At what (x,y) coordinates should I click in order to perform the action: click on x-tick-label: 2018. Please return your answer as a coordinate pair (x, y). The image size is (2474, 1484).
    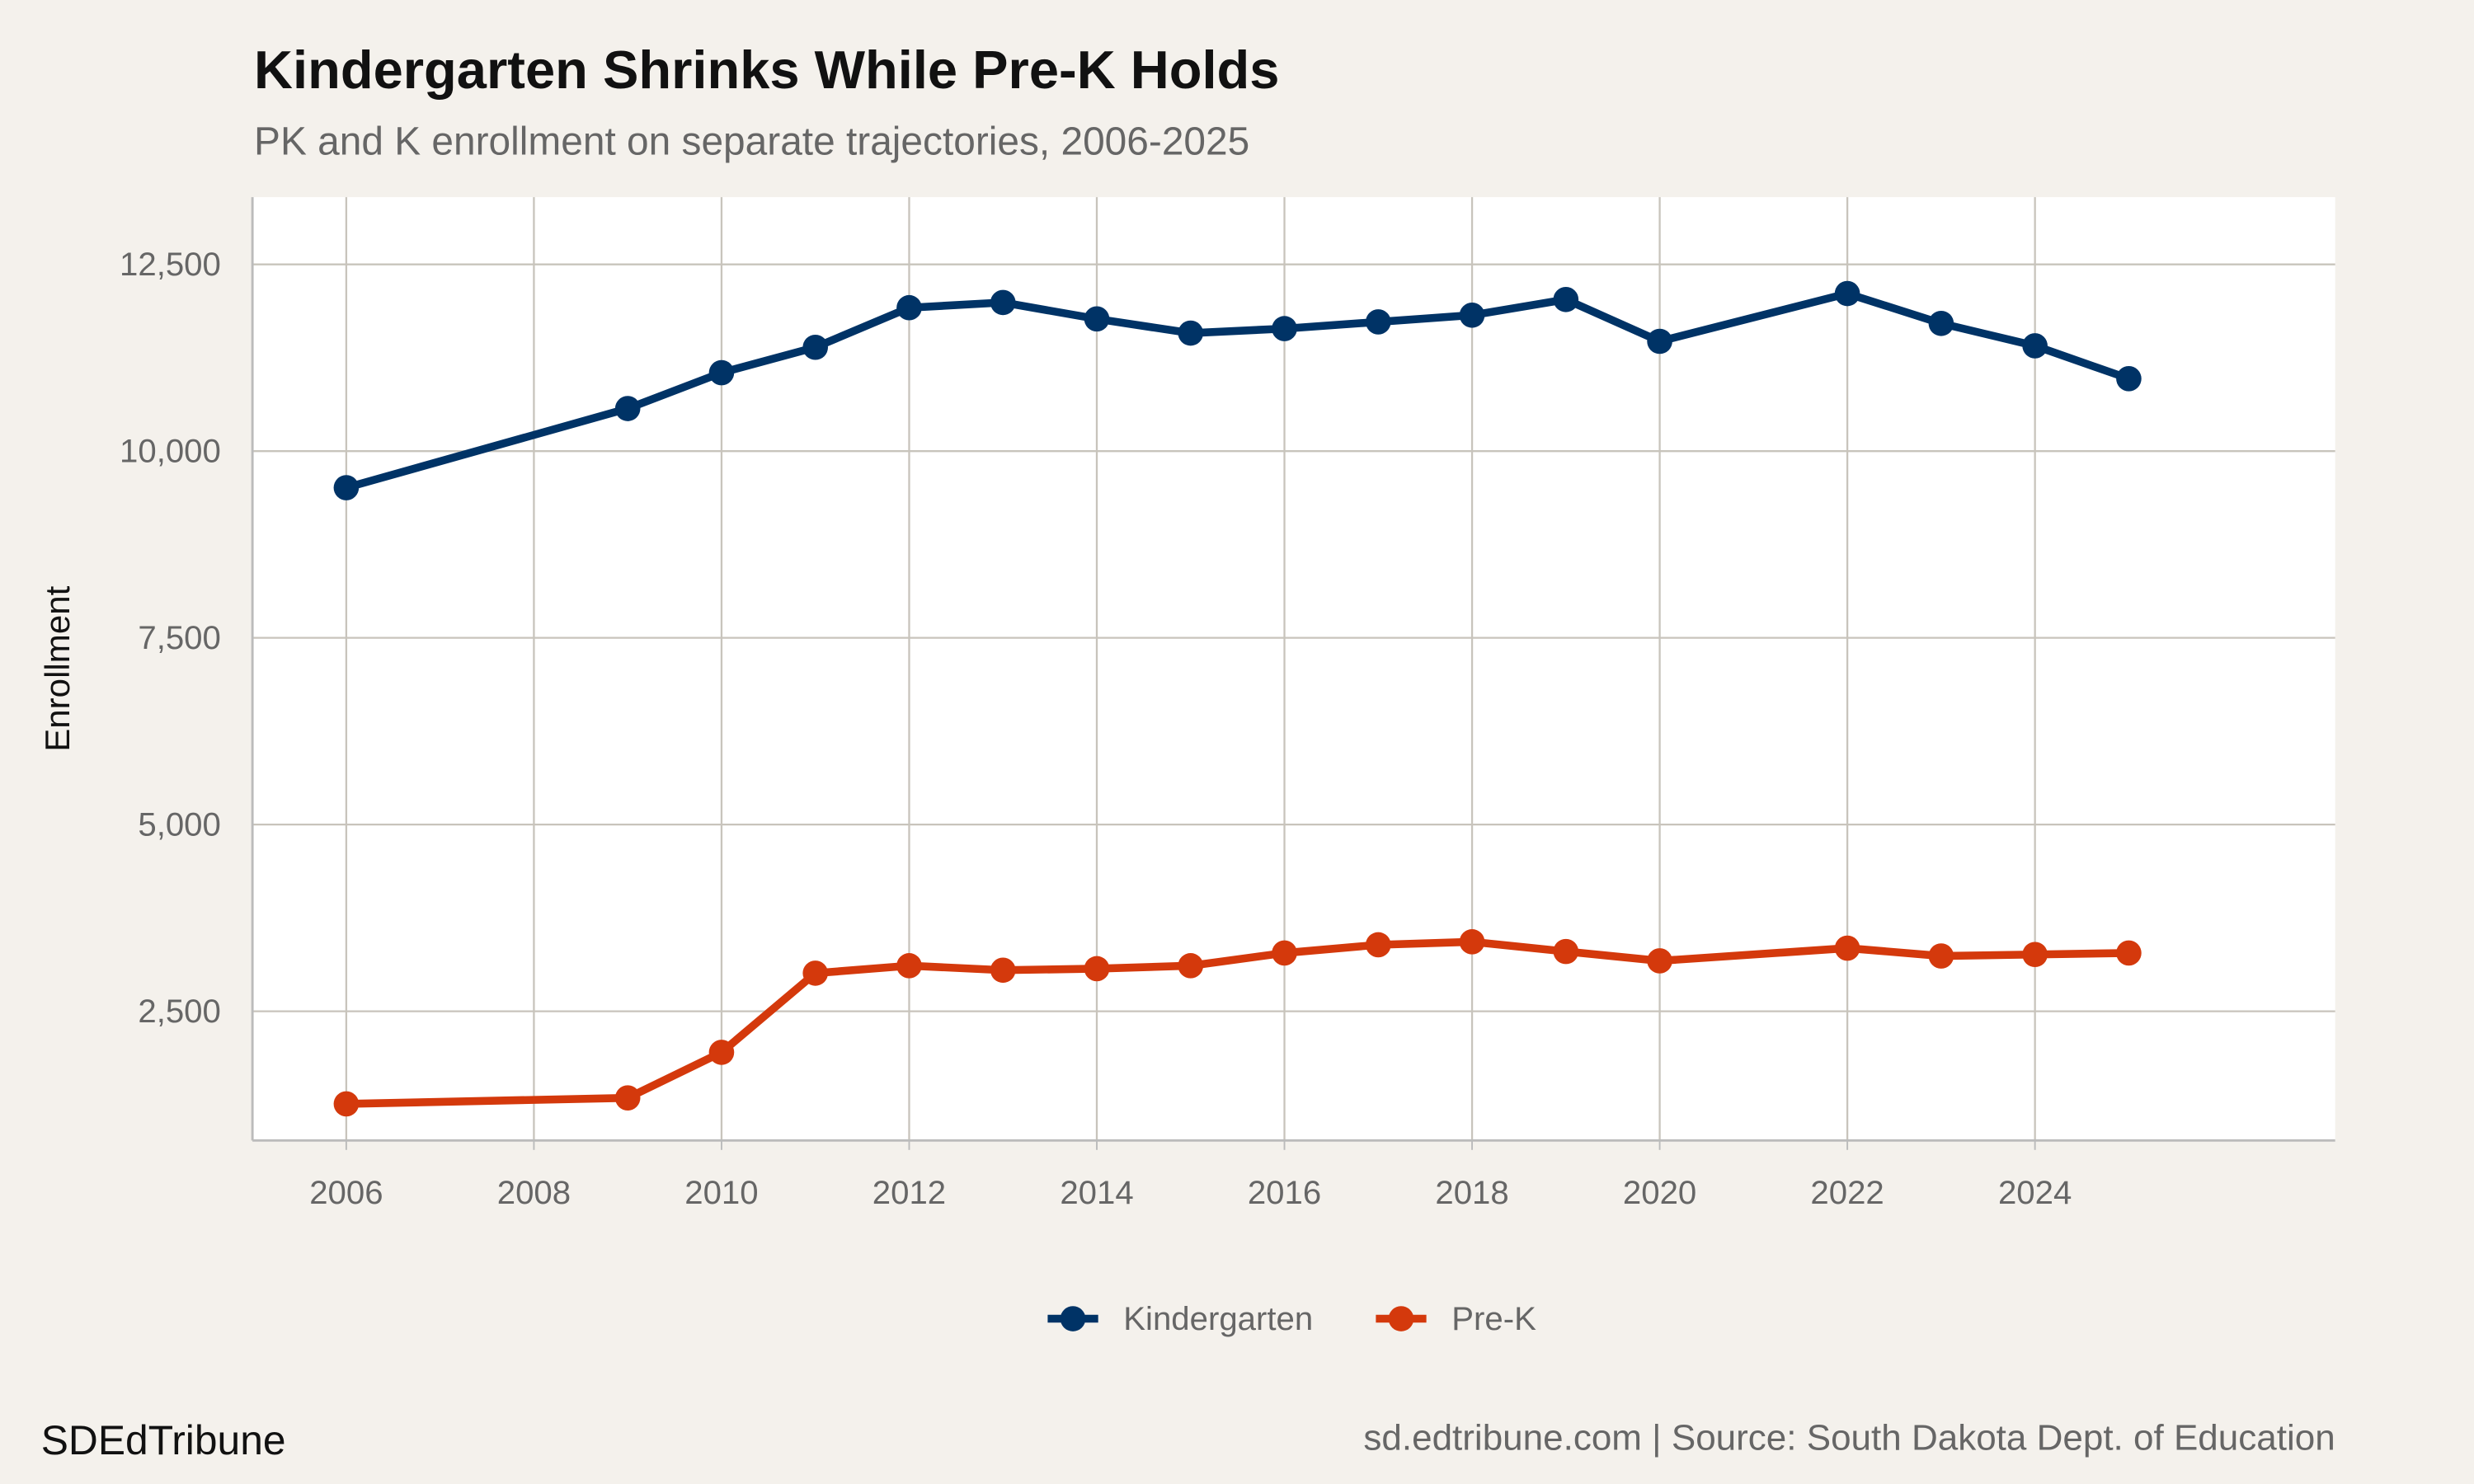
    Looking at the image, I should click on (1471, 1192).